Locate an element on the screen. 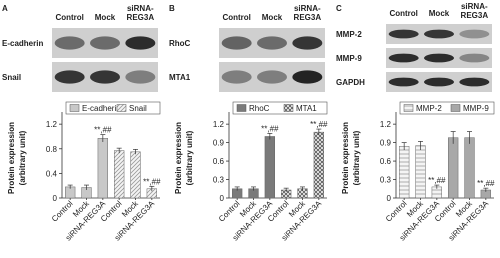 The width and height of the screenshot is (500, 258). blot-row-label: Snail is located at coordinates (11, 77).